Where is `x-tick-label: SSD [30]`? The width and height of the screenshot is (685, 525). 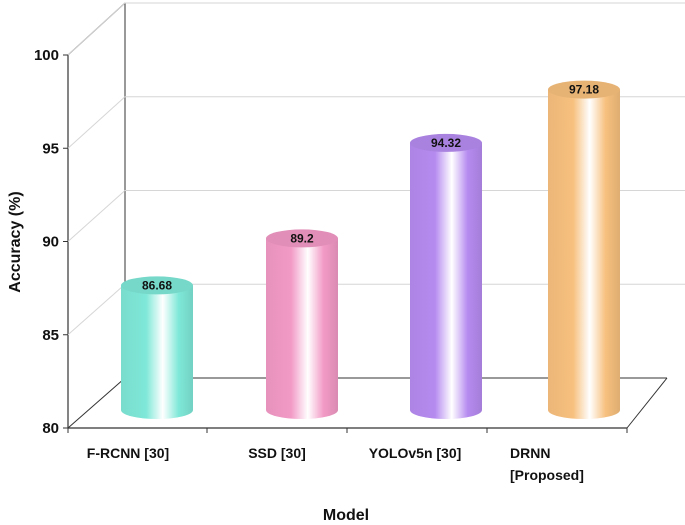
x-tick-label: SSD [30] is located at coordinates (277, 453).